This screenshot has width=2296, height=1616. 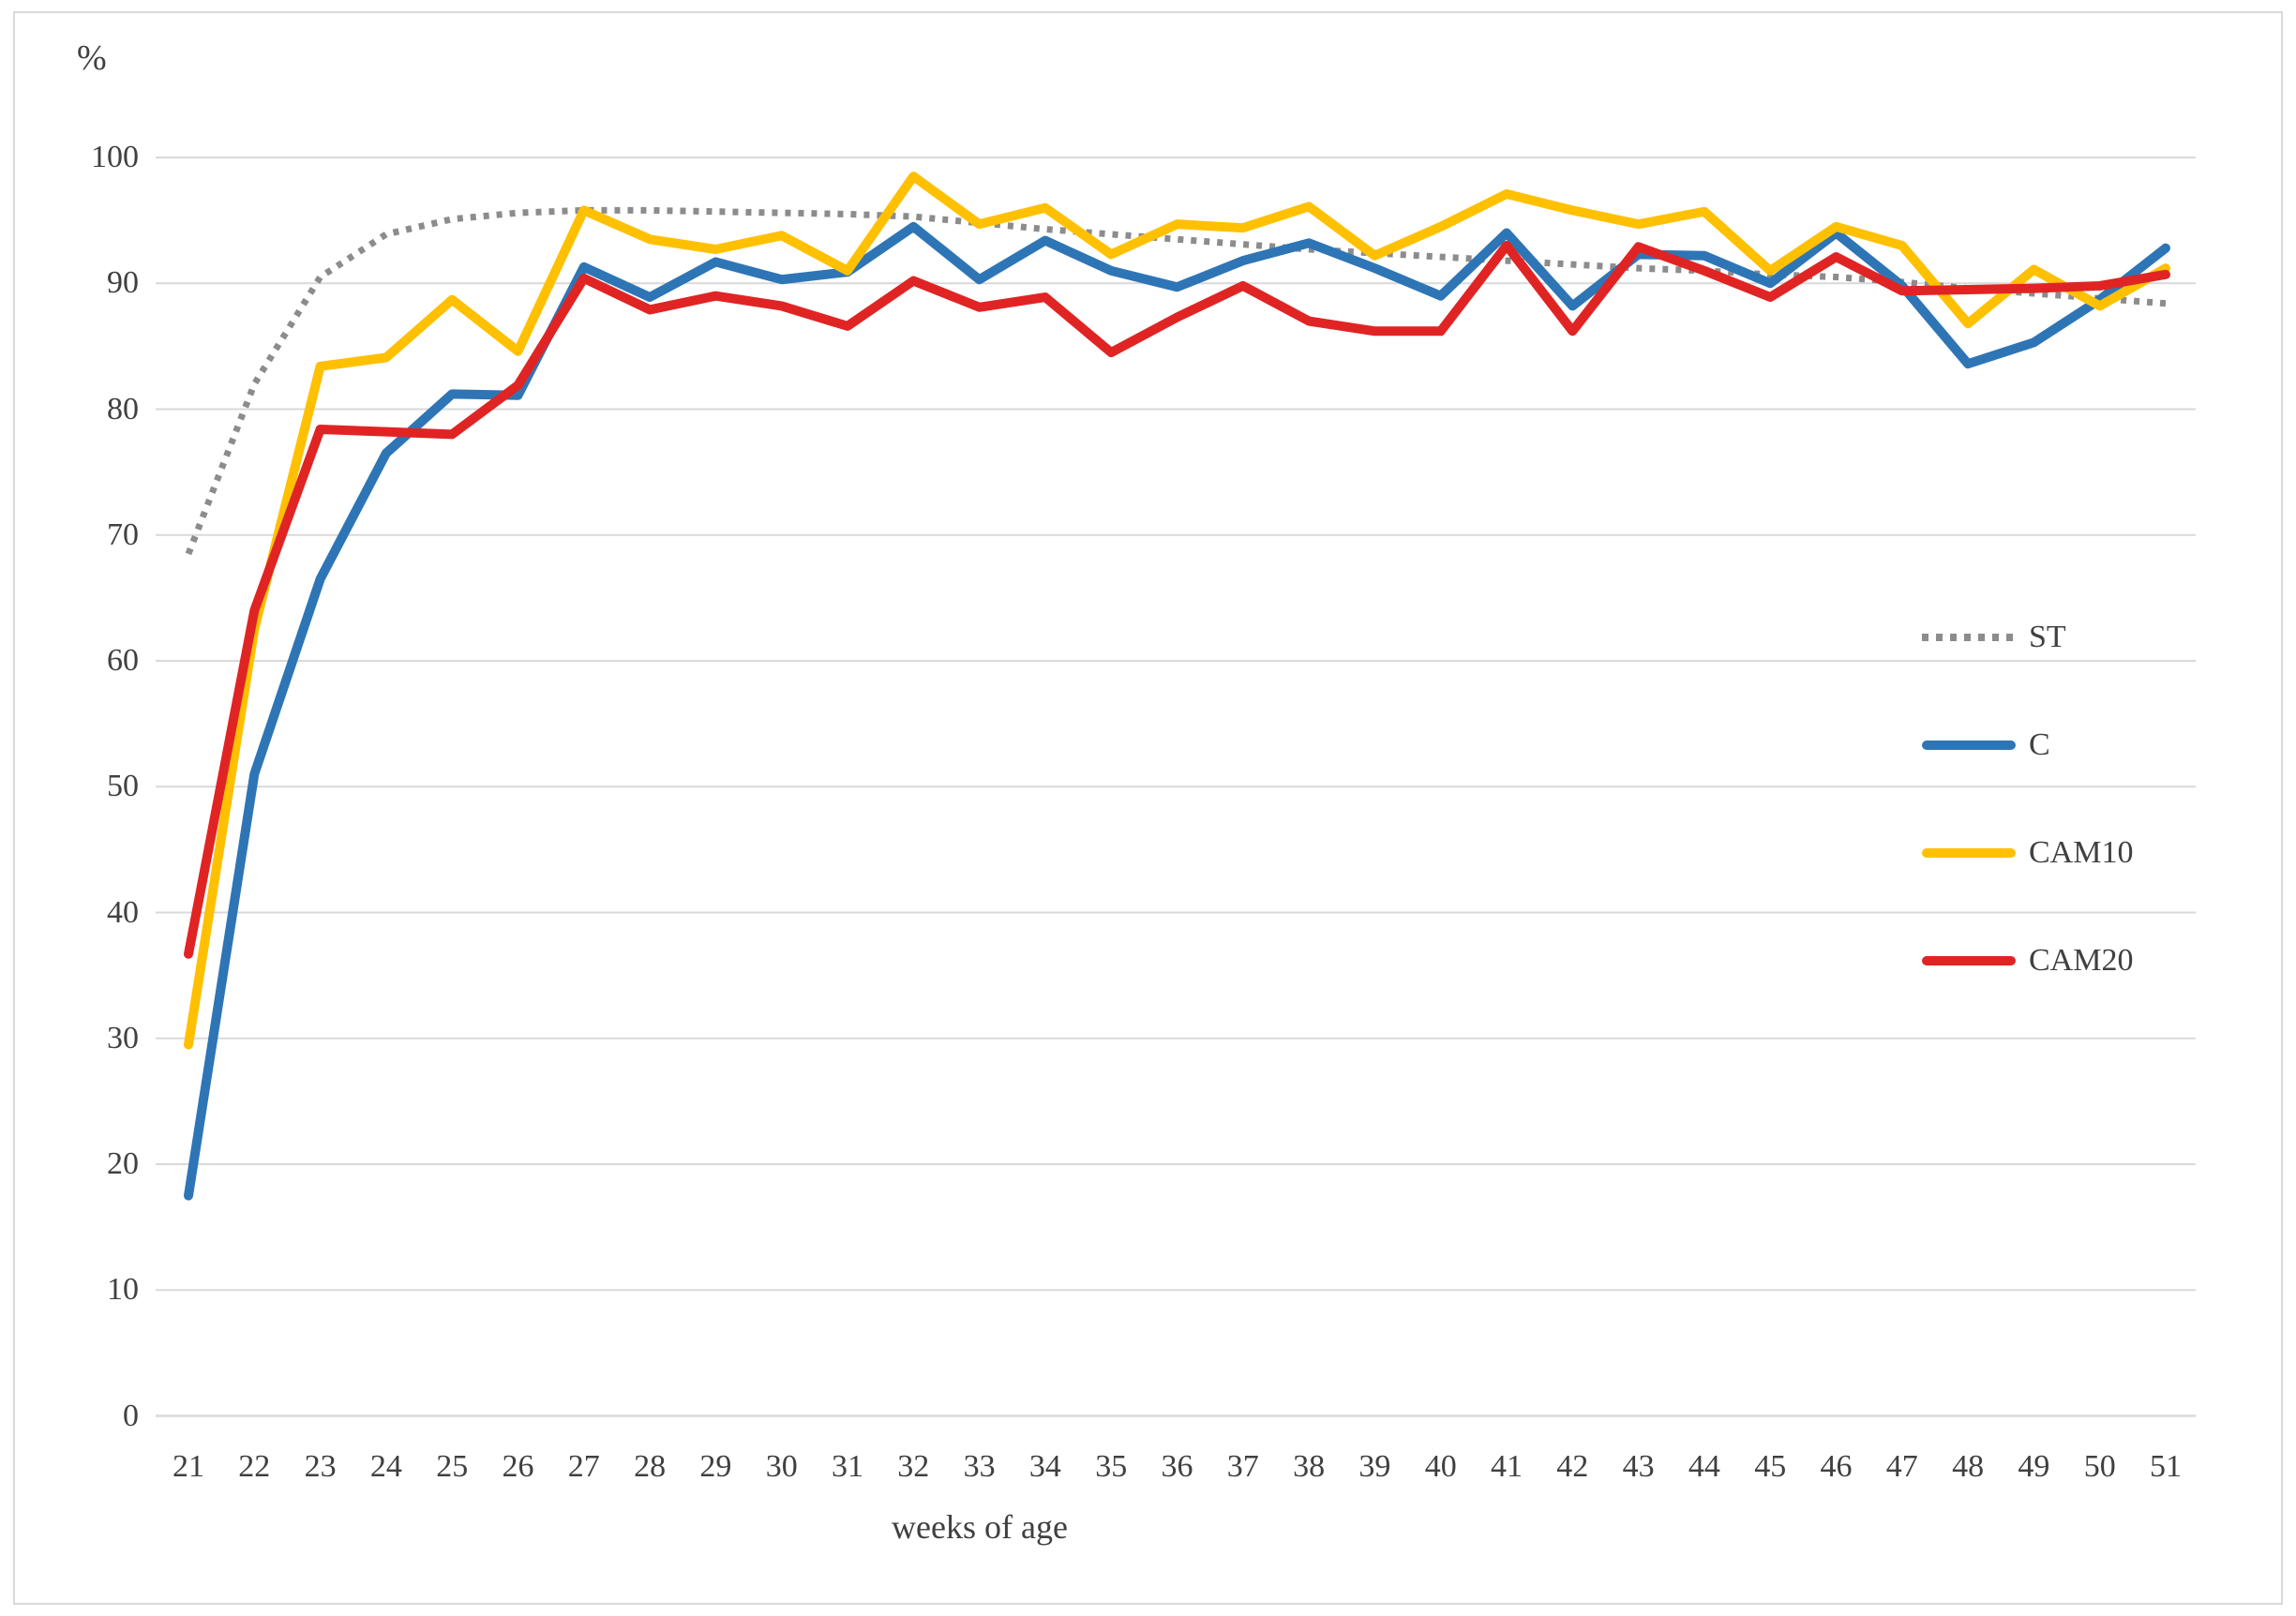 I want to click on x-tick-label-41: 41, so click(x=1507, y=1467).